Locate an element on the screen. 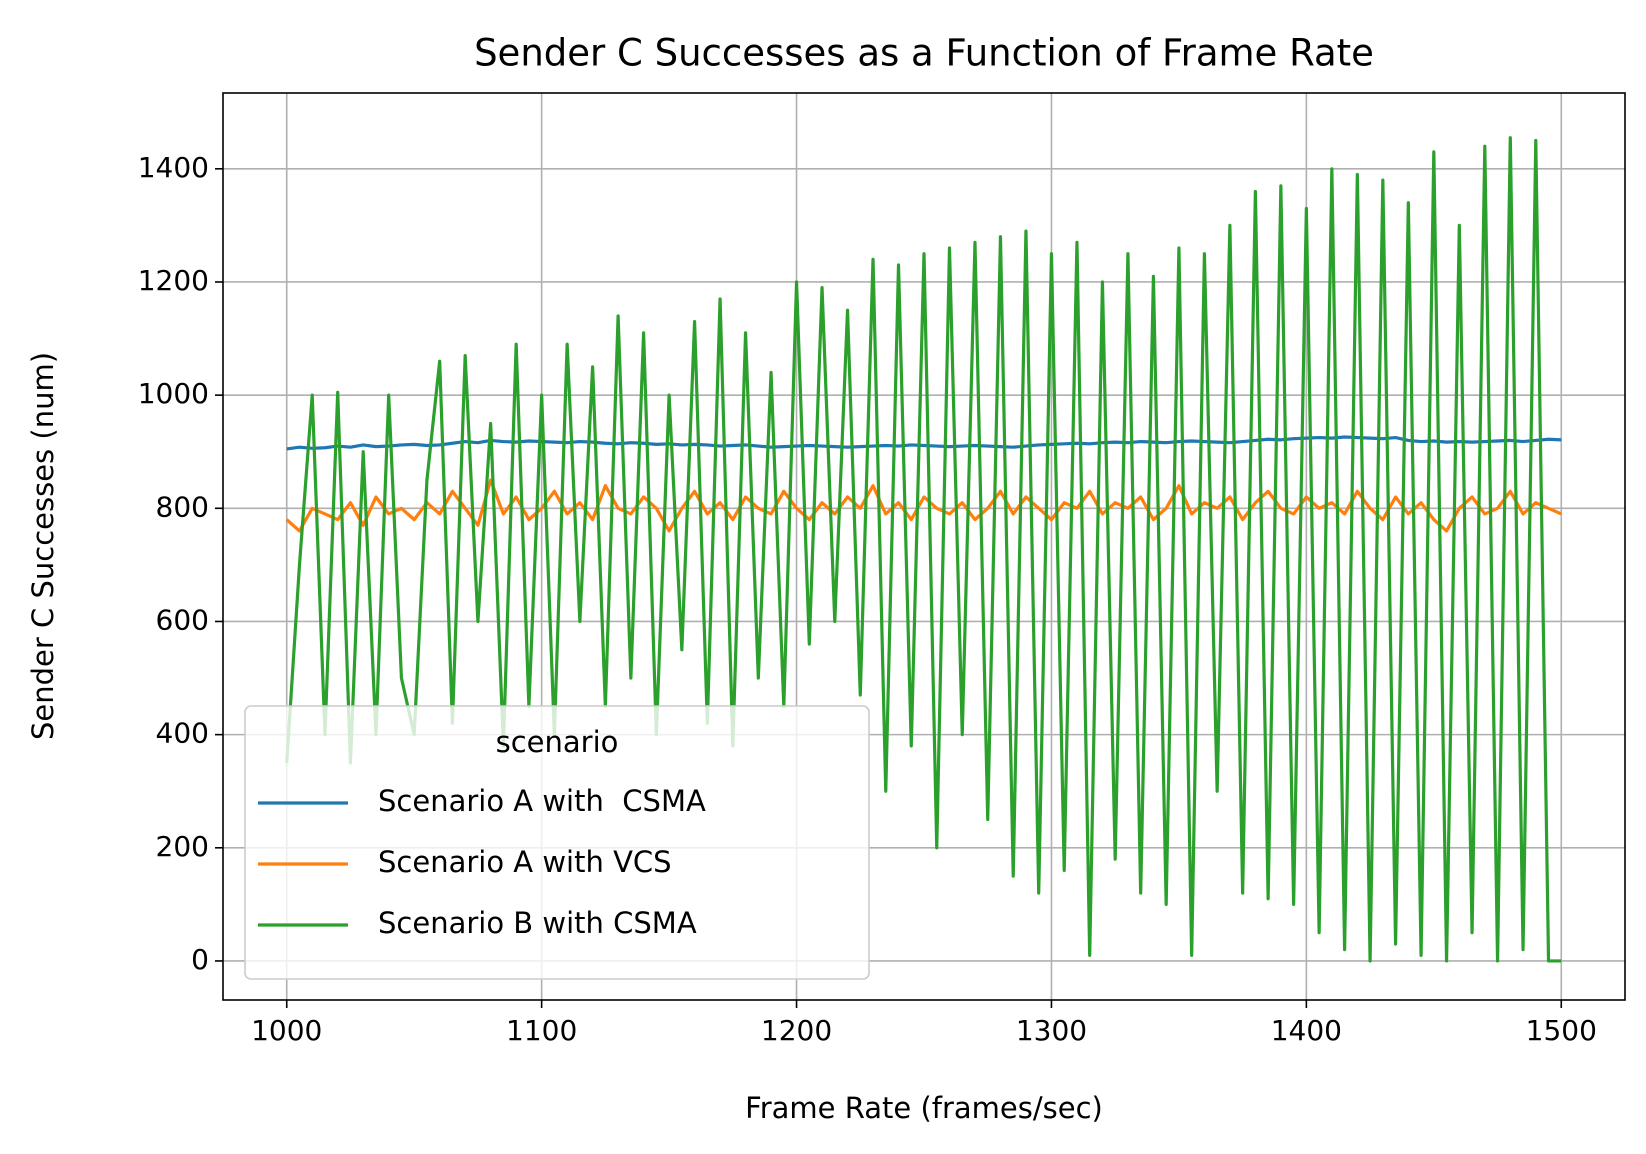  y-tick-label: 800 is located at coordinates (182, 506).